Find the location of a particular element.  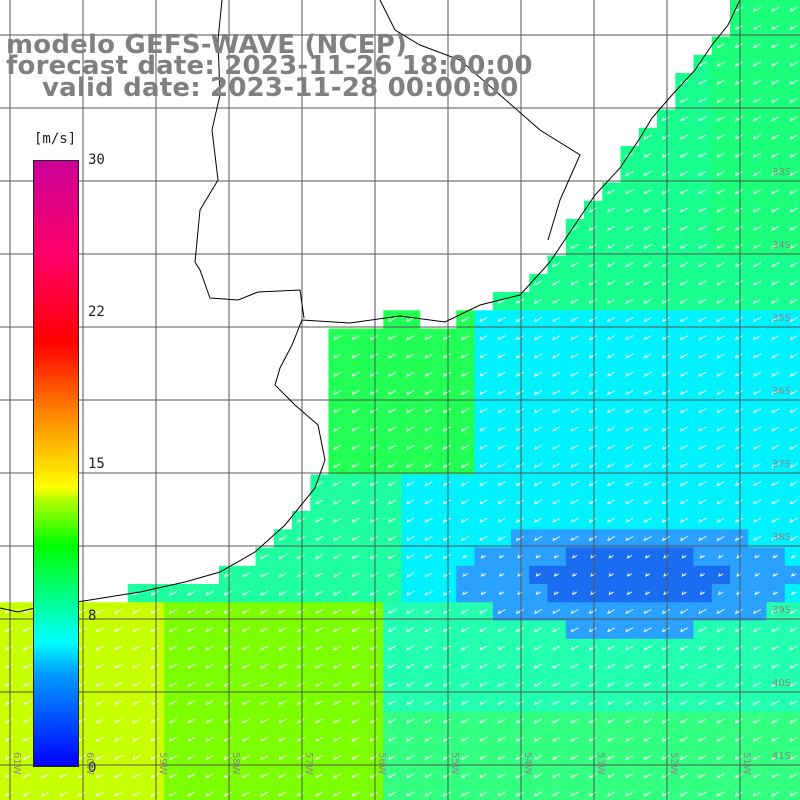

lat-label: 40S is located at coordinates (782, 683).